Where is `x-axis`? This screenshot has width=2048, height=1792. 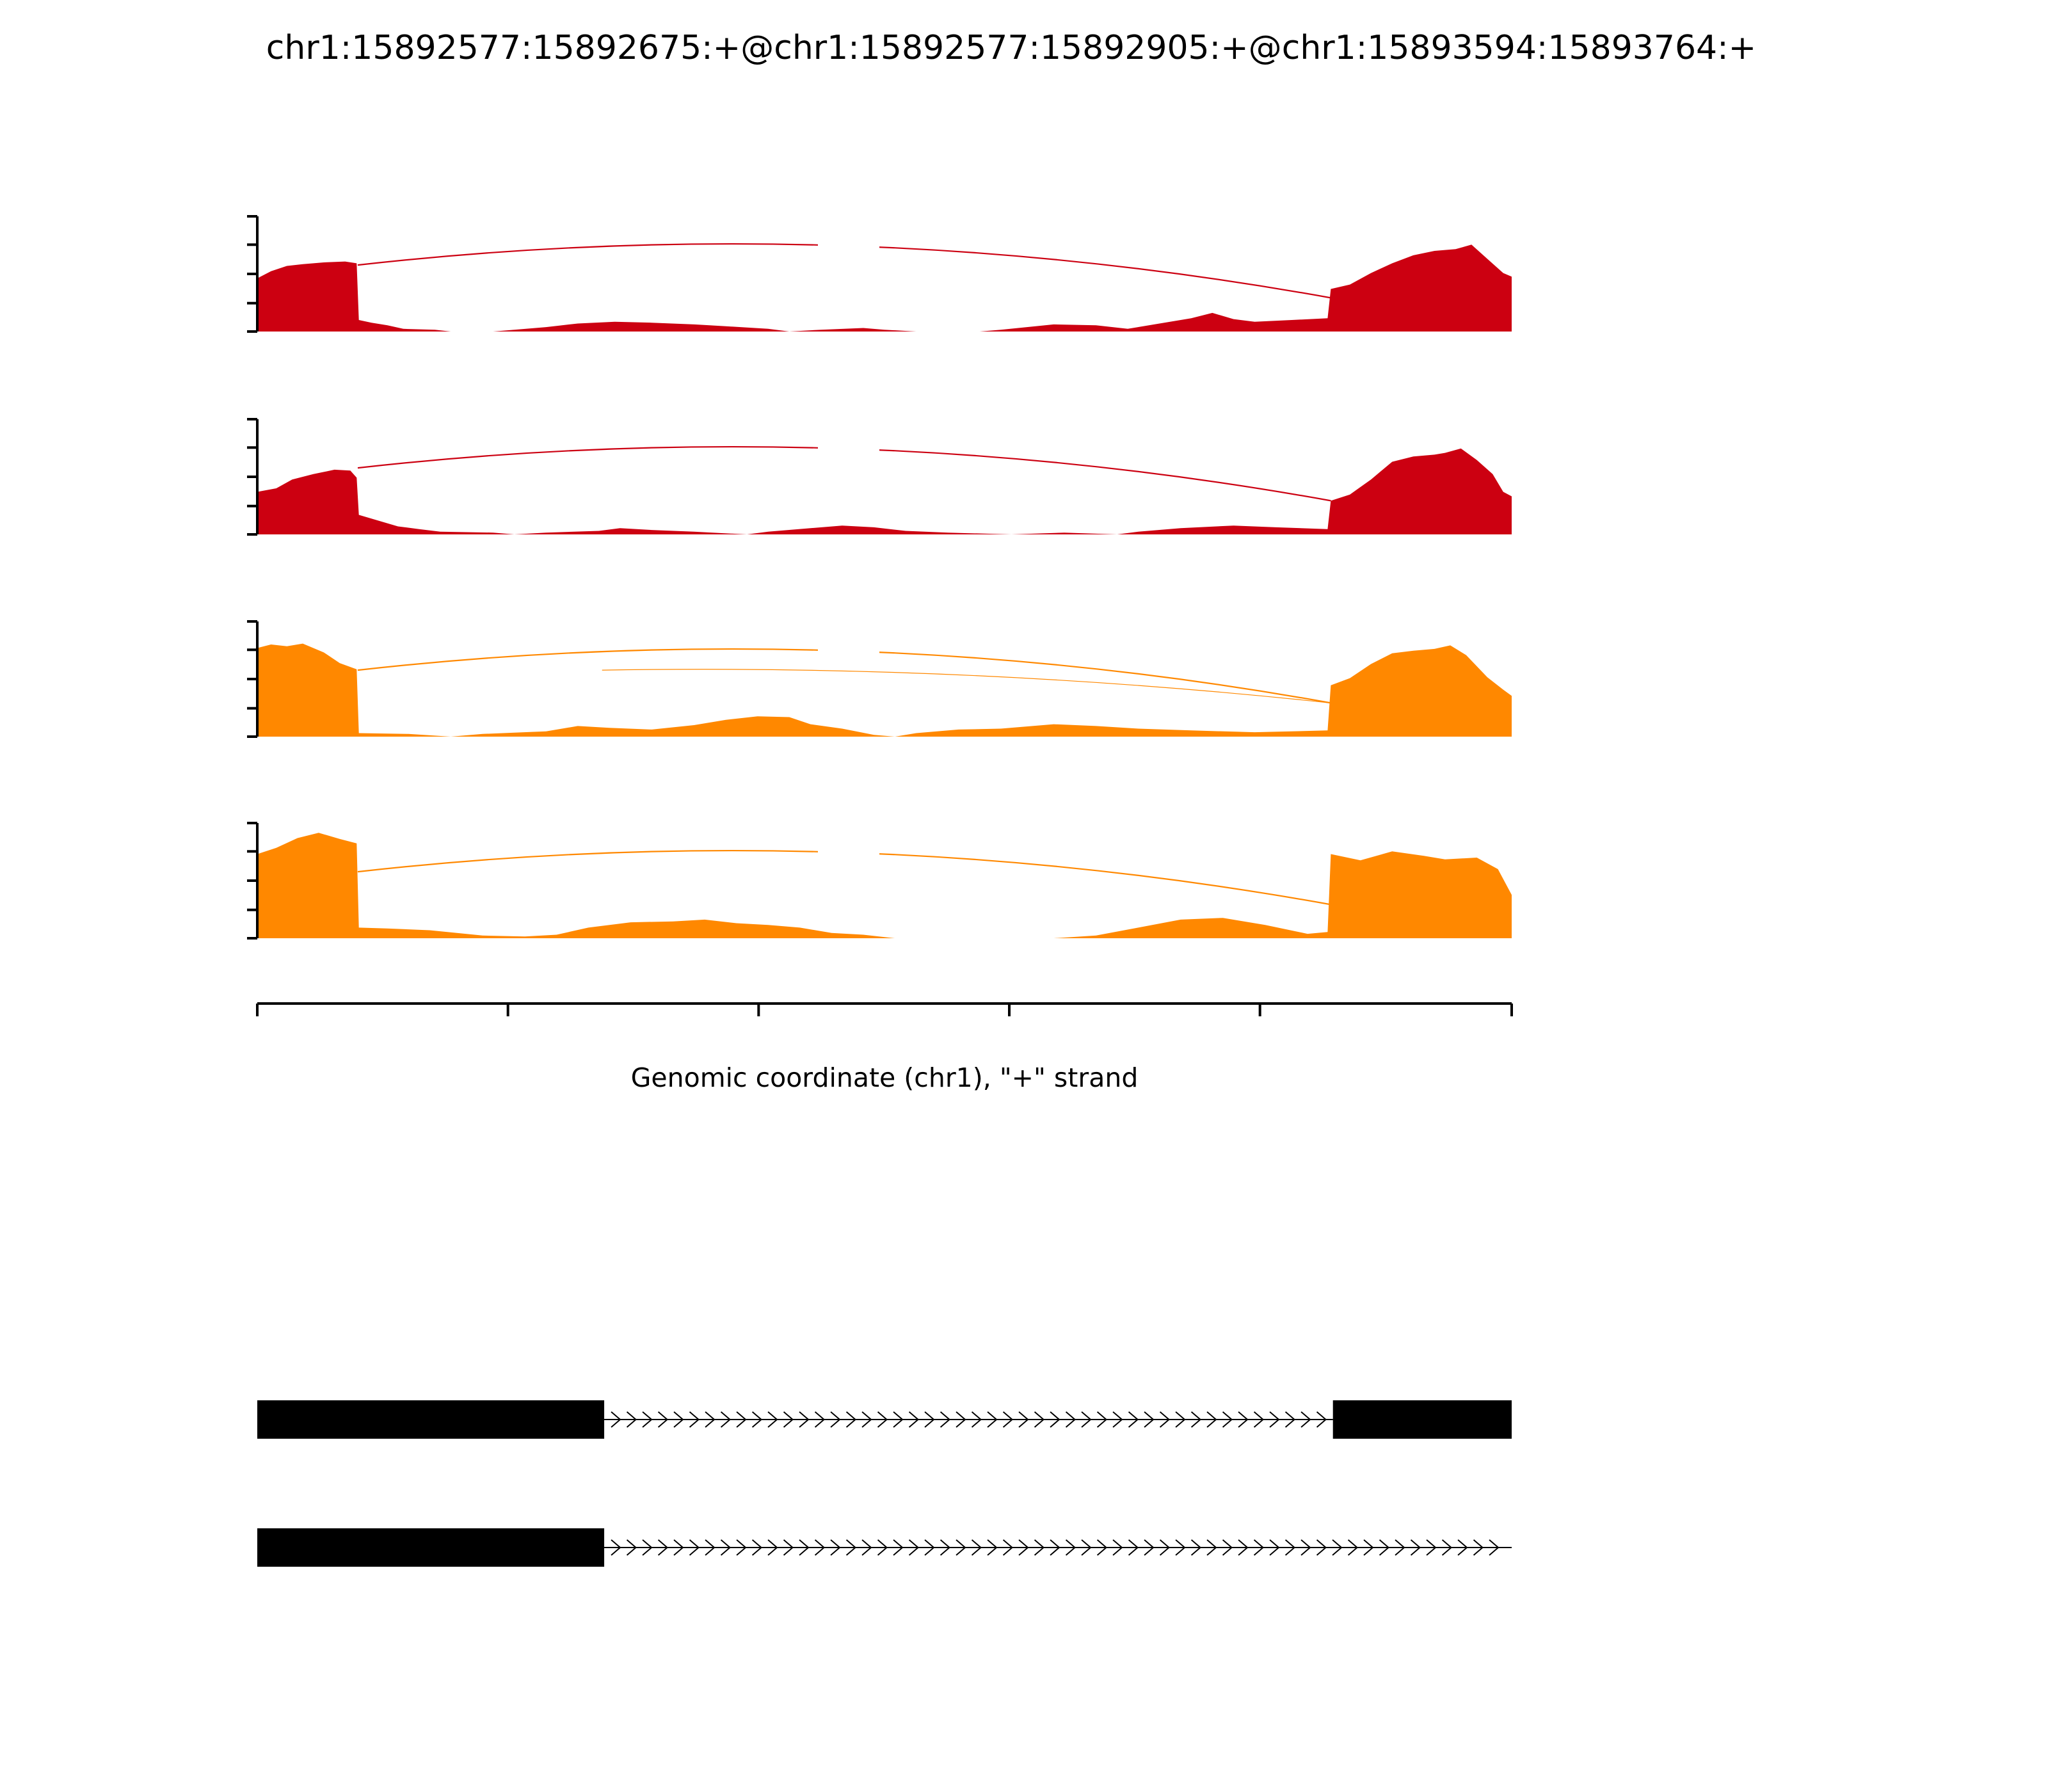 x-axis is located at coordinates (884, 1009).